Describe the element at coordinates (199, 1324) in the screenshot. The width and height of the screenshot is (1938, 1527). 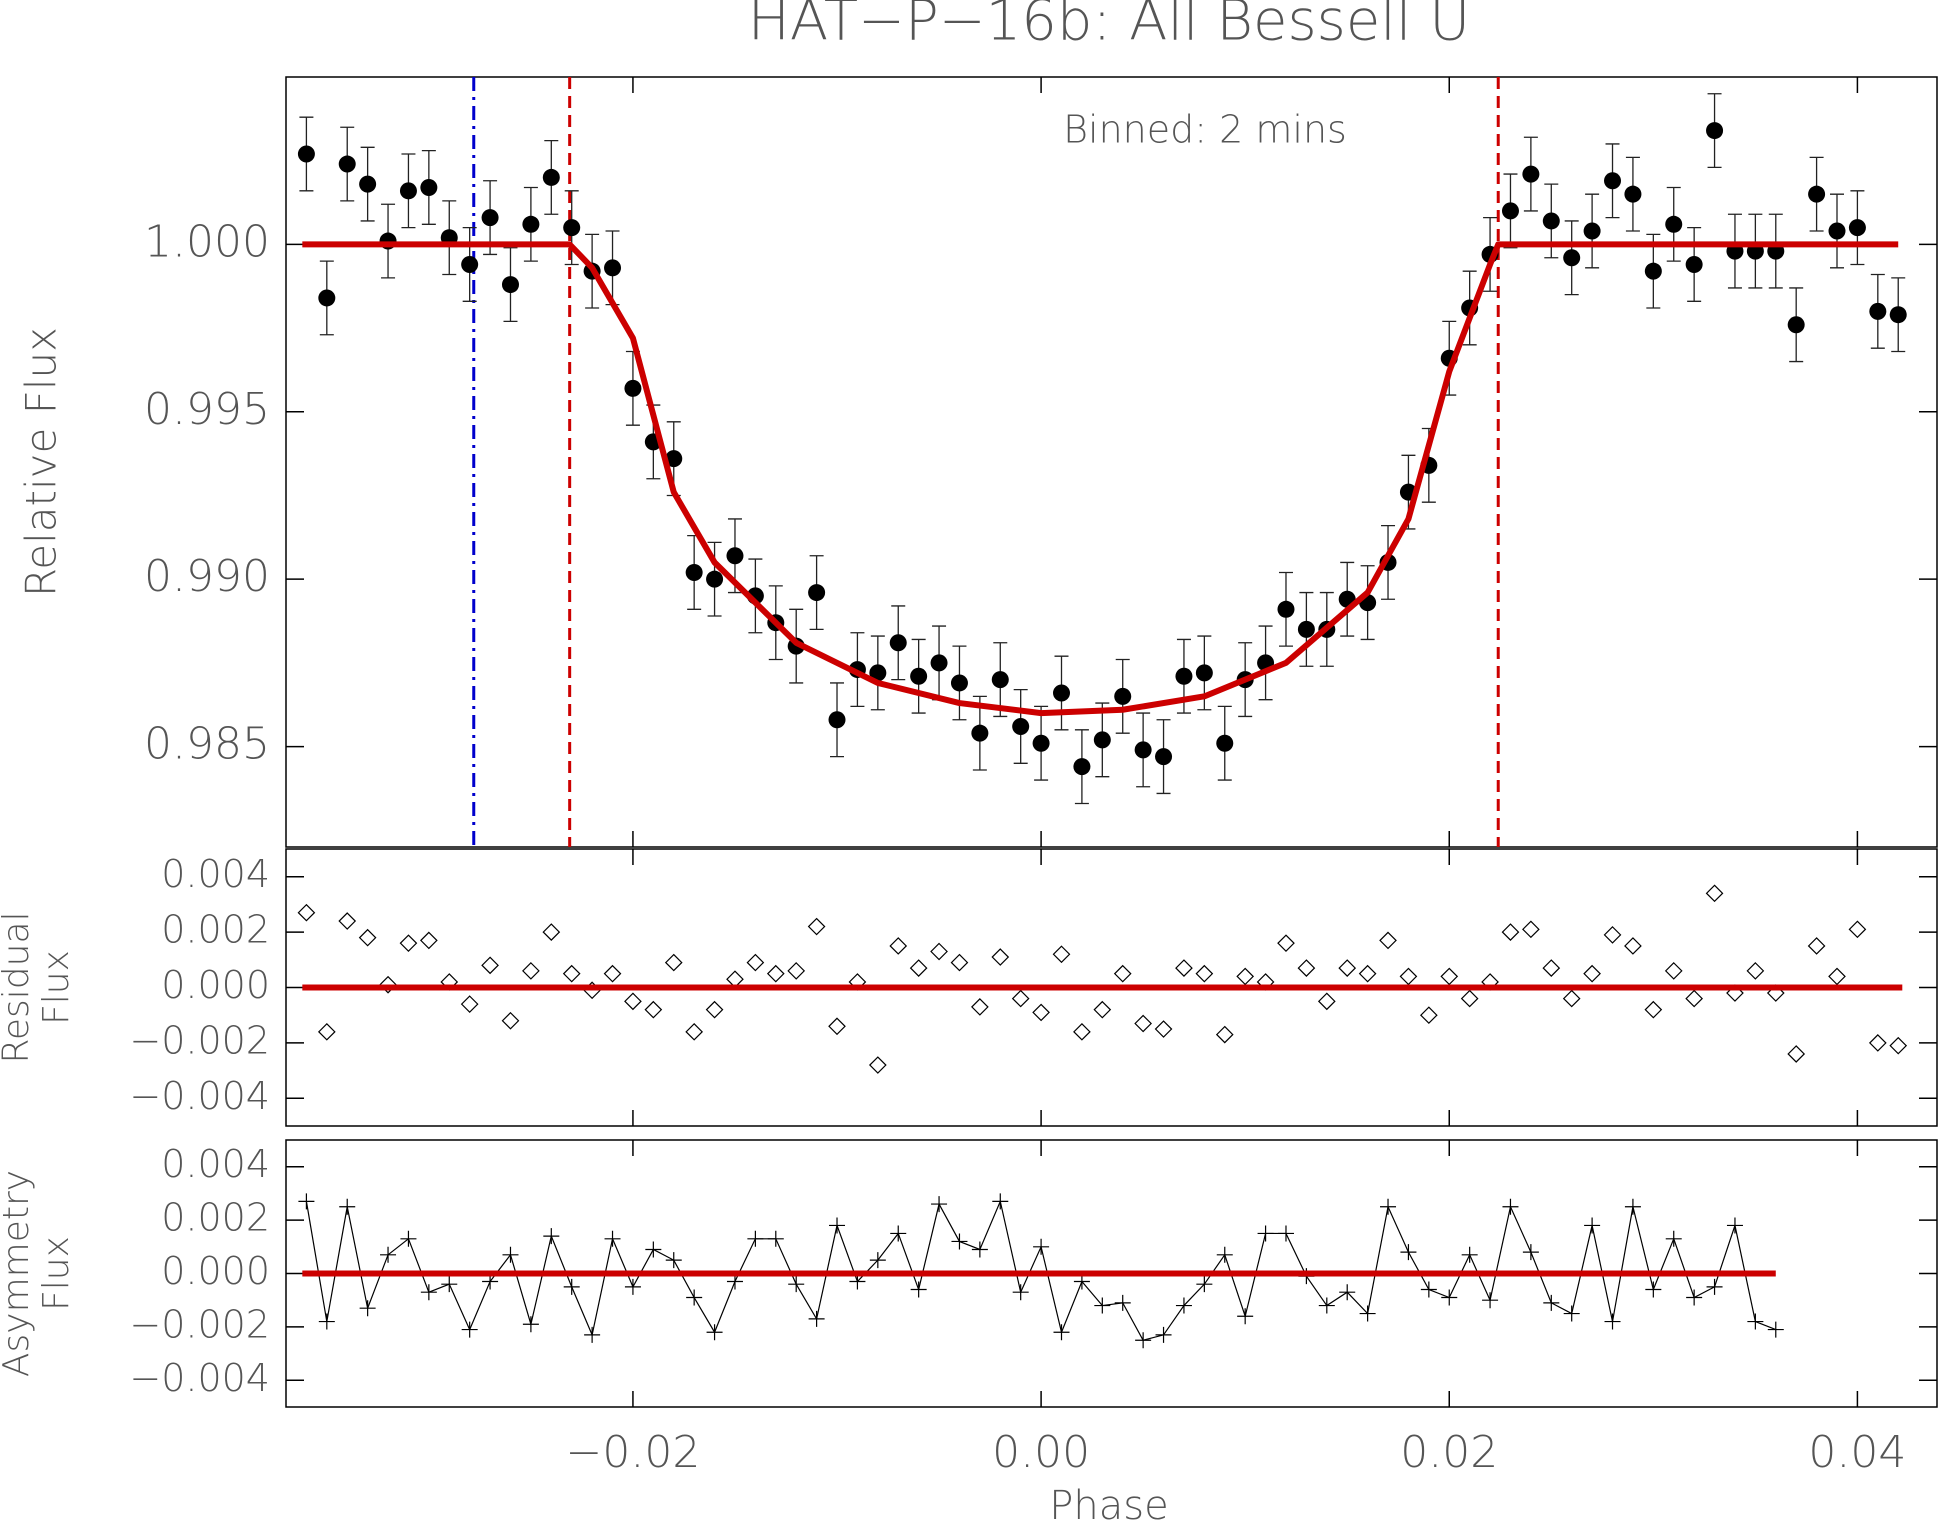
I see `y-tick-label: −0.002` at that location.